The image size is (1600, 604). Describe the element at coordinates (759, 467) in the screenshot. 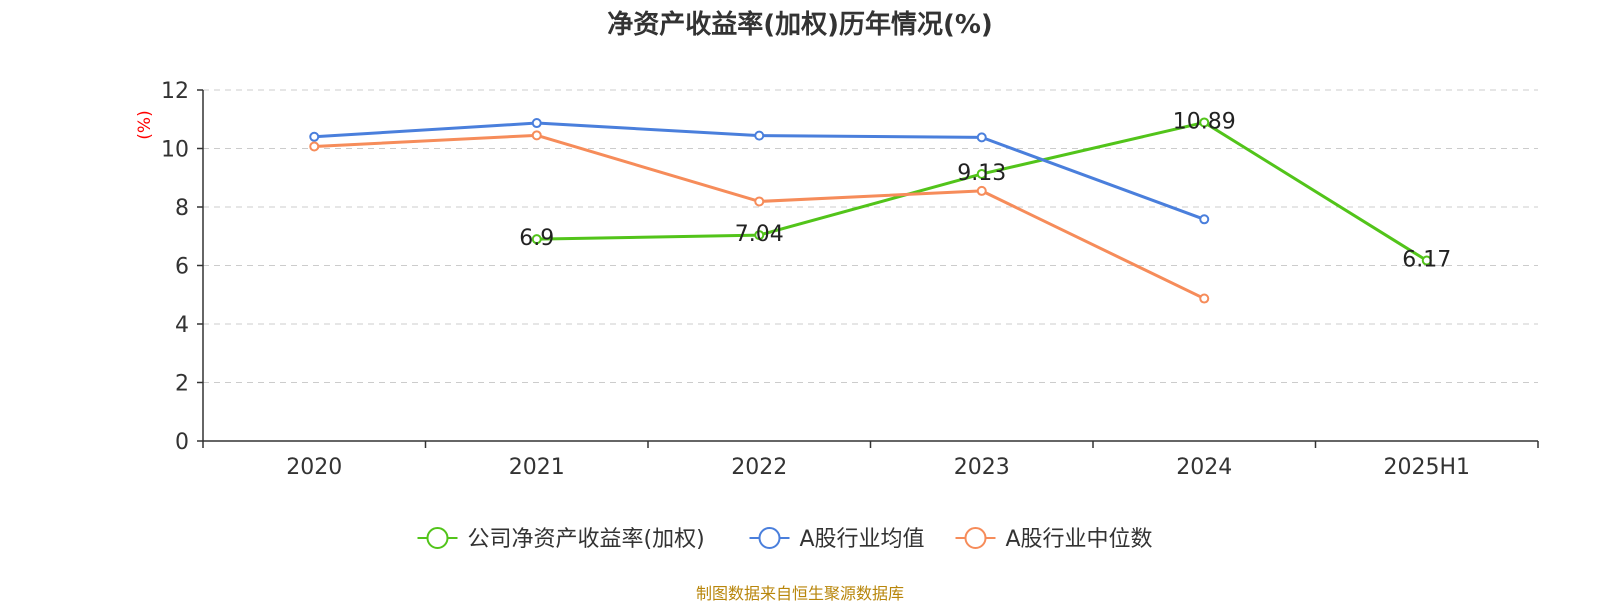

I see `x-tick-label: 2022` at that location.